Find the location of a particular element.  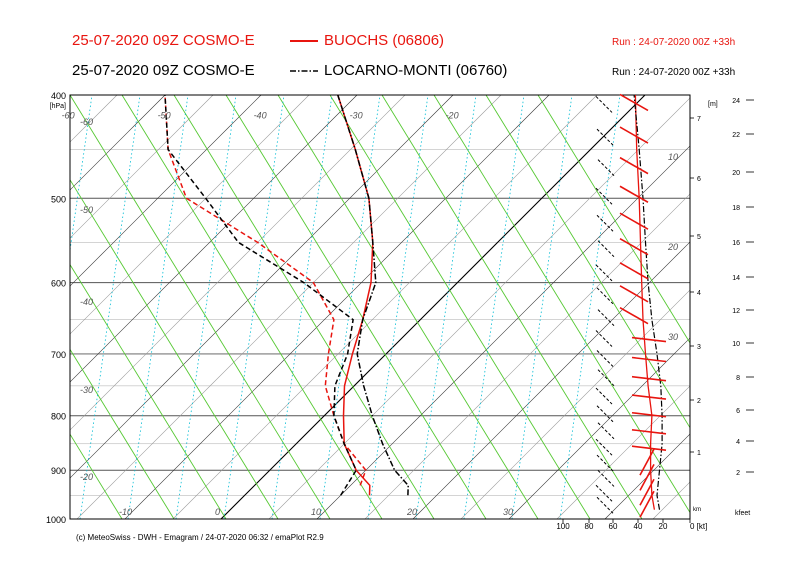

height-kfeet-label: 12 is located at coordinates (736, 311).